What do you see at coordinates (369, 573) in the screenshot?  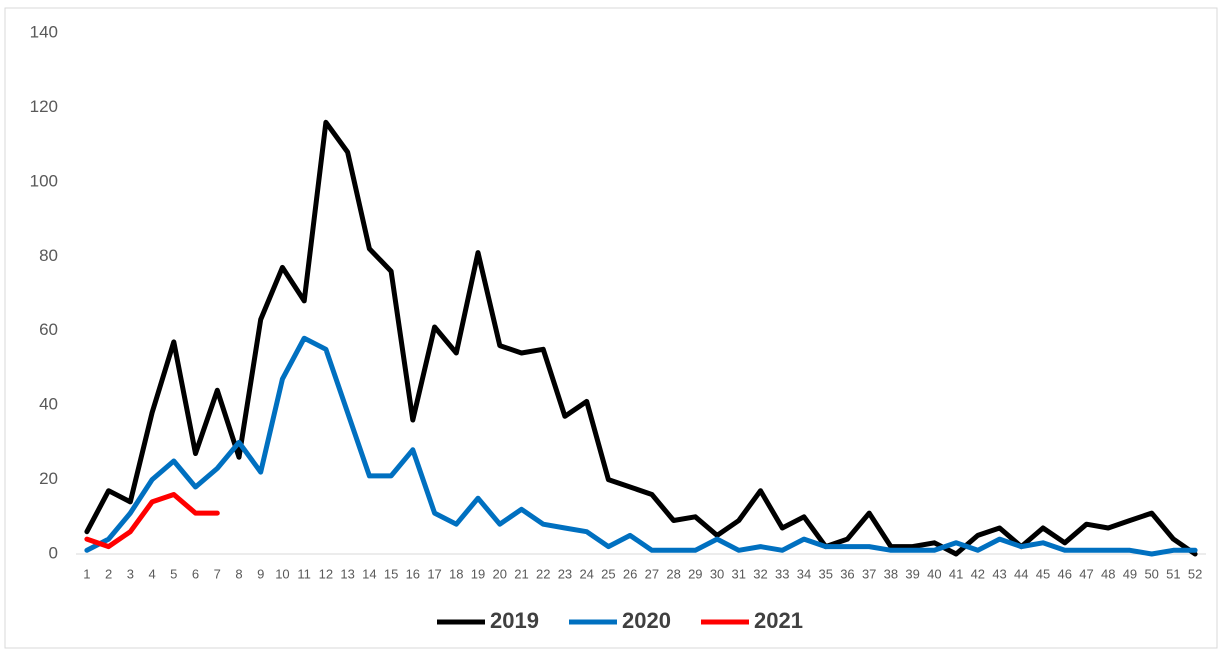 I see `x-tick-label: 14` at bounding box center [369, 573].